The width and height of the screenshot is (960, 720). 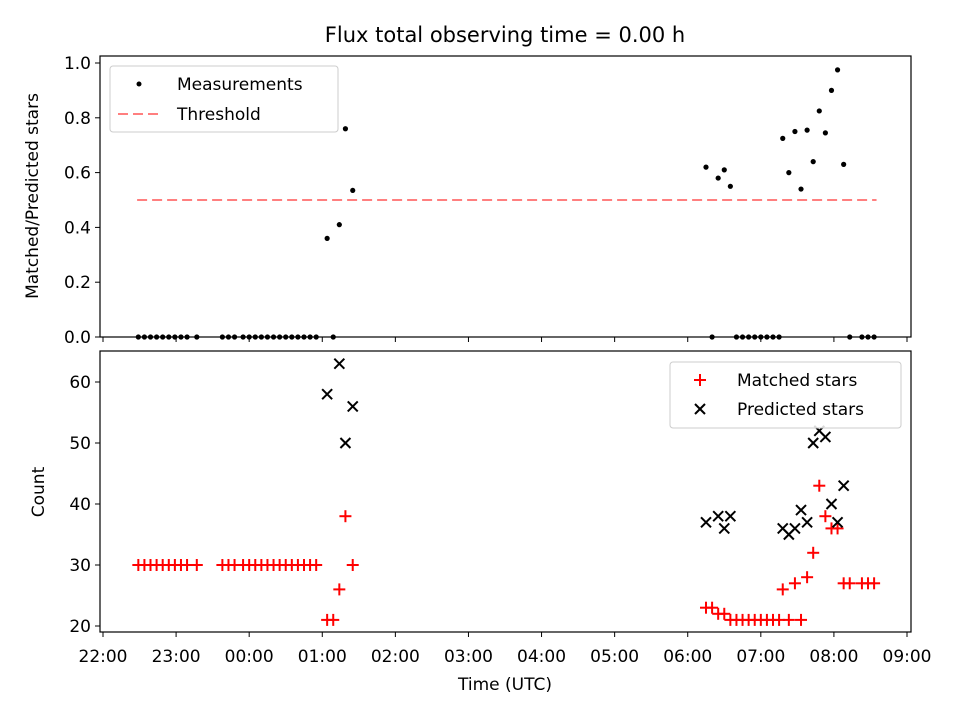 I want to click on bottom-y-tick-label: 30, so click(x=80, y=566).